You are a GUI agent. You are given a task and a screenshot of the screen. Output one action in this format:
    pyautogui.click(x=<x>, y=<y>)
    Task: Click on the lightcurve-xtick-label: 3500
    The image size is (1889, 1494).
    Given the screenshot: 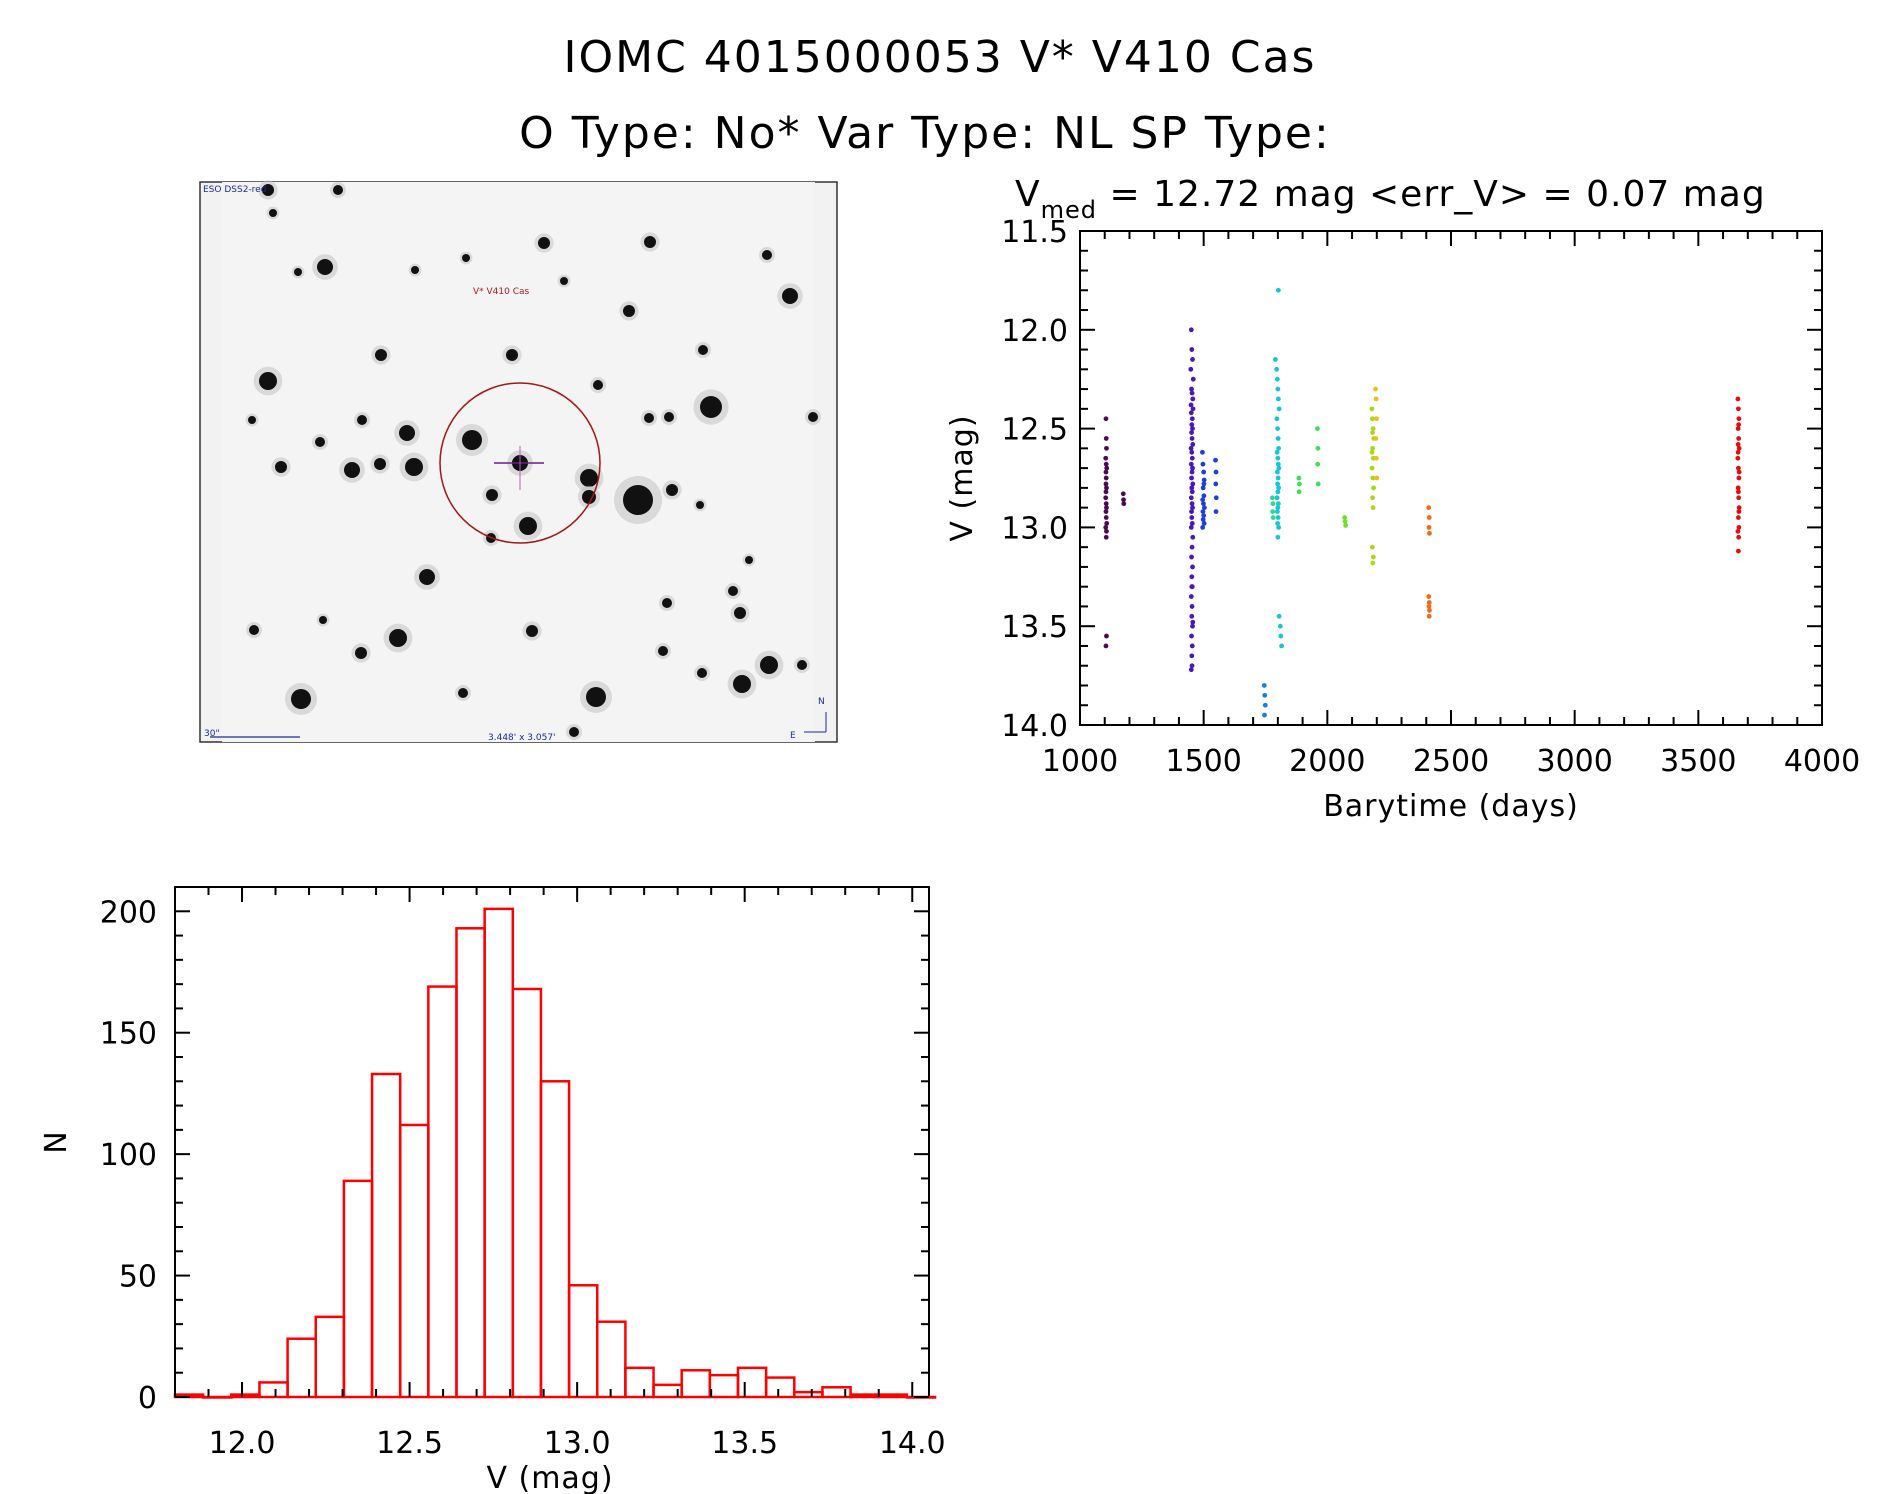 What is the action you would take?
    pyautogui.click(x=1698, y=761)
    